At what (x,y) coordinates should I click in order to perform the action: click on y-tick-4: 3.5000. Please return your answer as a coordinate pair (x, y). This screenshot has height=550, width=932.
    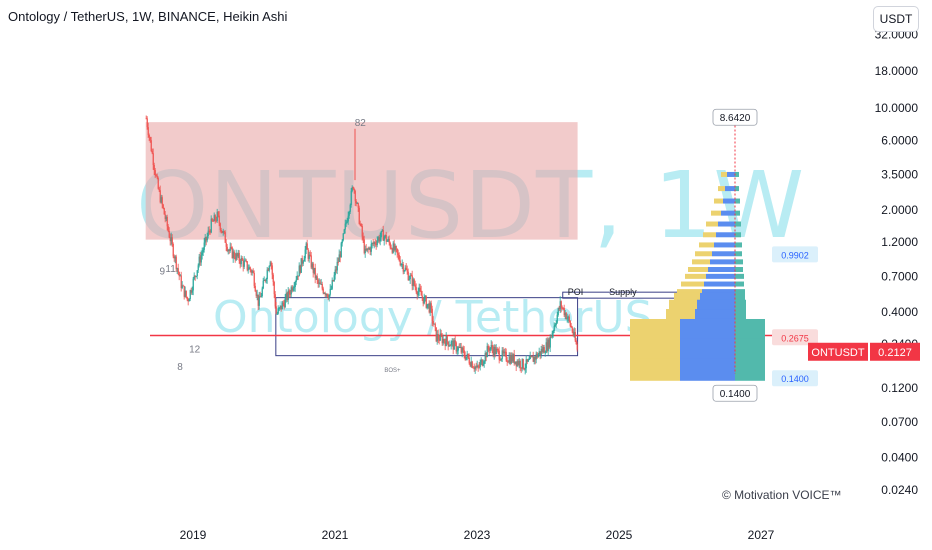
    Looking at the image, I should click on (899, 174).